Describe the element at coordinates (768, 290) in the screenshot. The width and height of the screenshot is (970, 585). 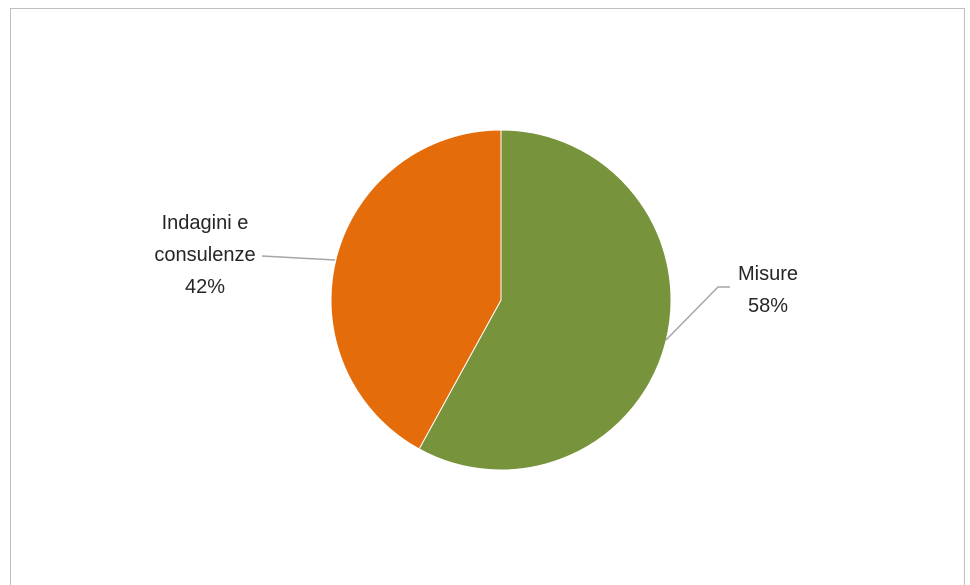
I see `data-label: Misure 58%` at that location.